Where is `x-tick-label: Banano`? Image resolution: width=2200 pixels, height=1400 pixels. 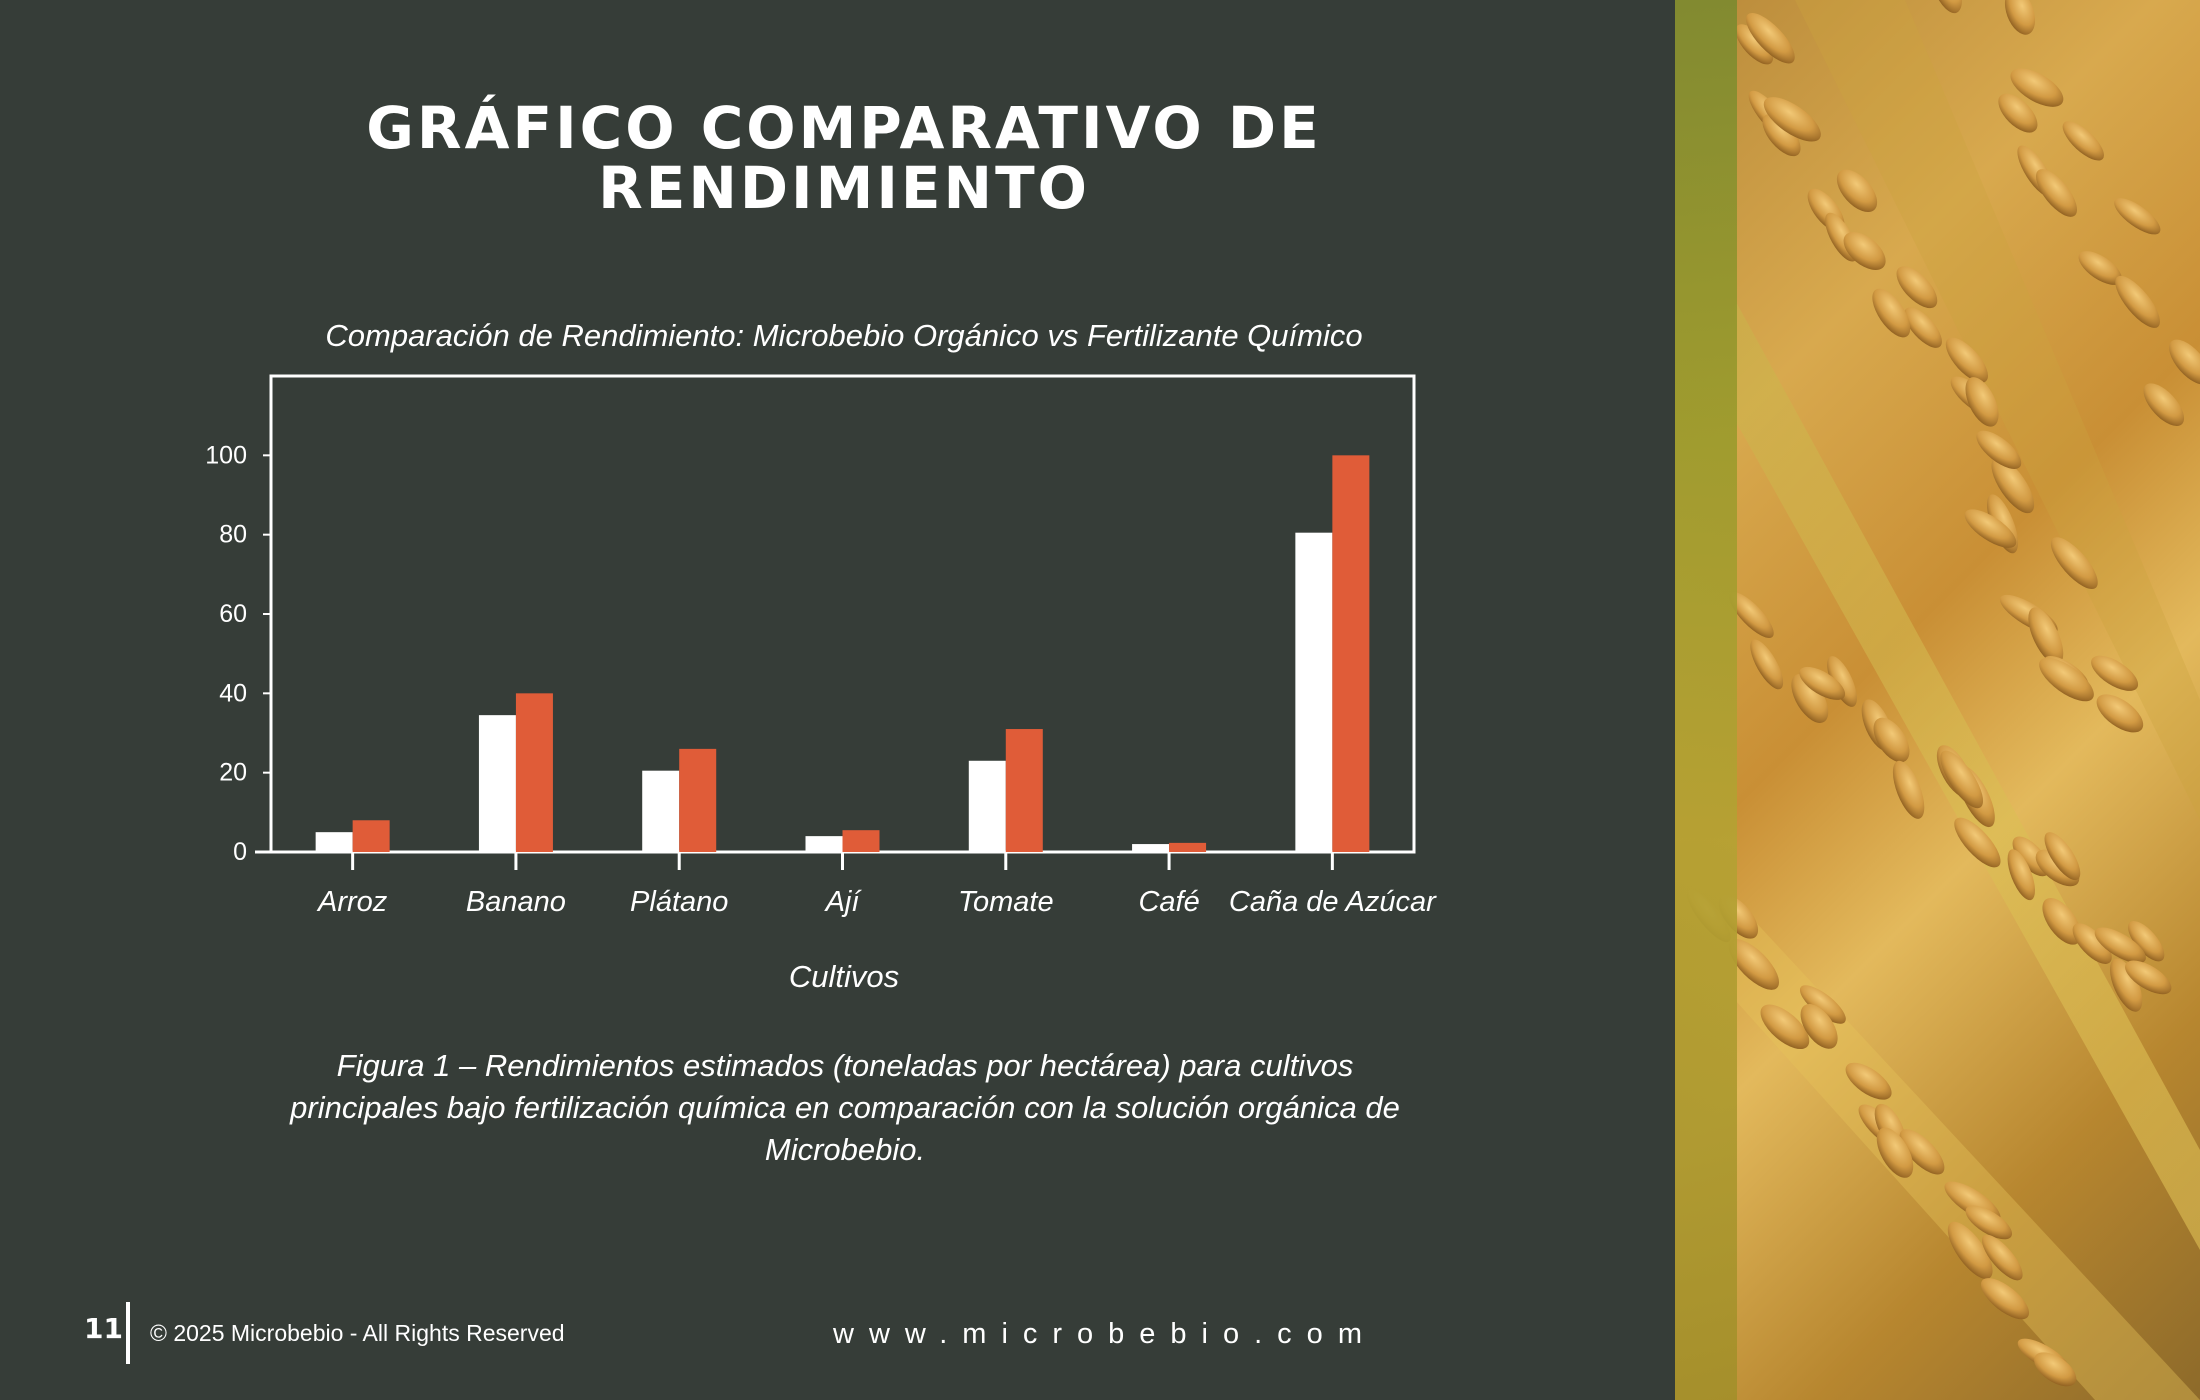 x-tick-label: Banano is located at coordinates (516, 902).